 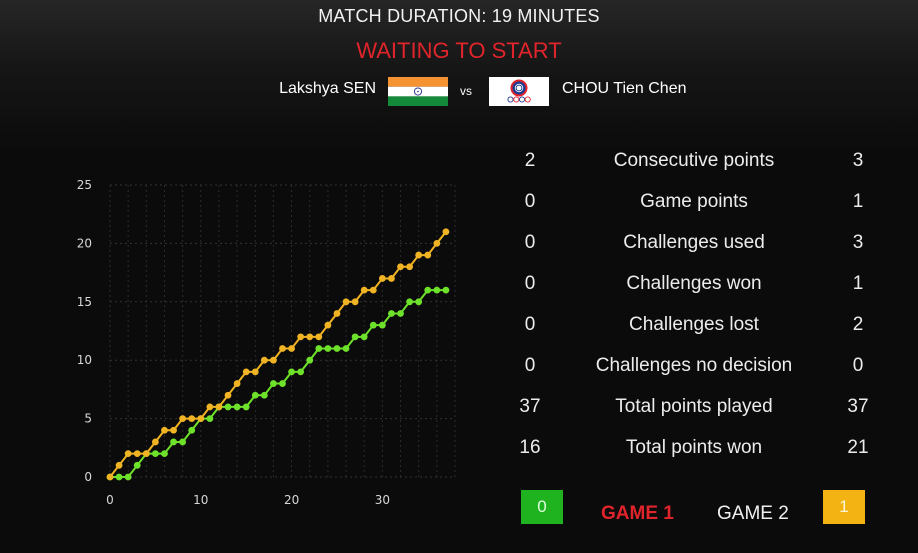 I want to click on y-tick-label: 25, so click(x=84, y=185).